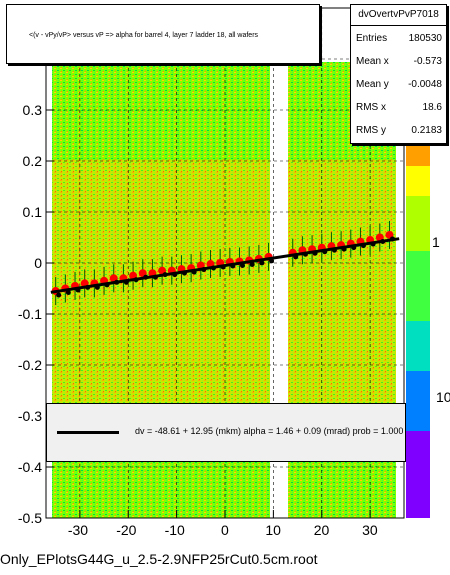 The height and width of the screenshot is (575, 450). Describe the element at coordinates (418, 401) in the screenshot. I see `palette-blue` at that location.